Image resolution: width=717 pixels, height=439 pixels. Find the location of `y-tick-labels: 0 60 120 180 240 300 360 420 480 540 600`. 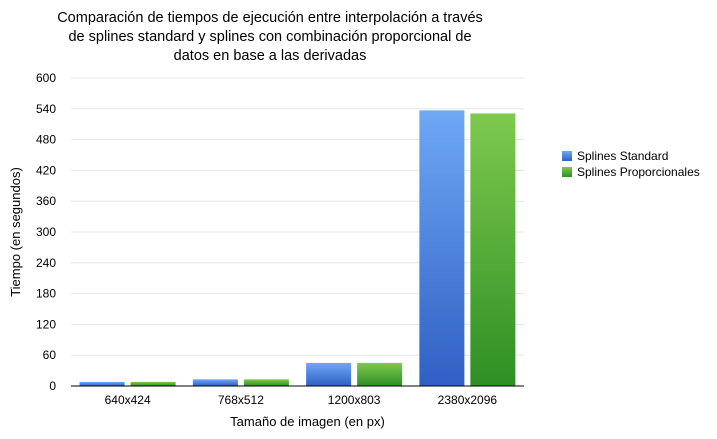

y-tick-labels: 0 60 120 180 240 300 360 420 480 540 600 is located at coordinates (46, 232).